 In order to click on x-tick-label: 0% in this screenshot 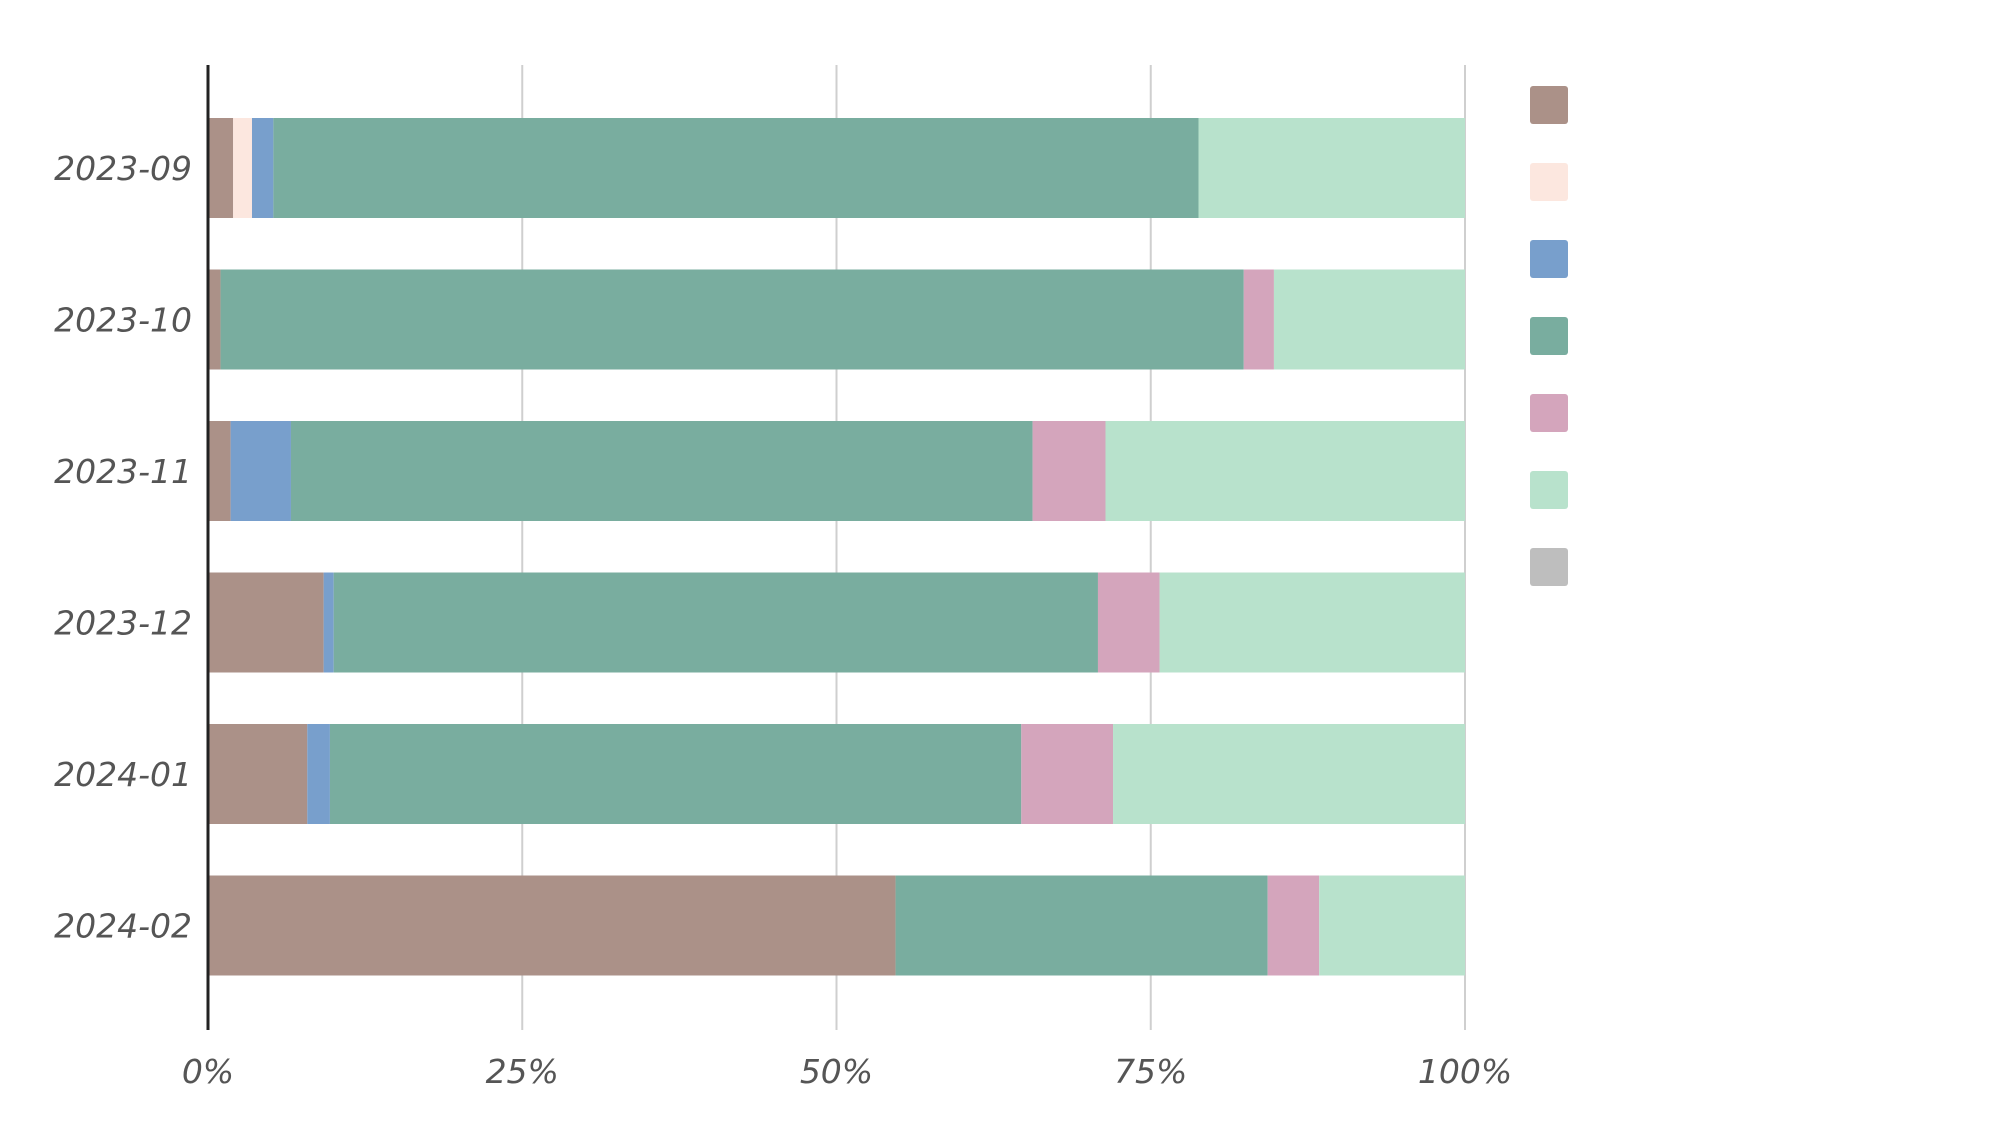, I will do `click(208, 1071)`.